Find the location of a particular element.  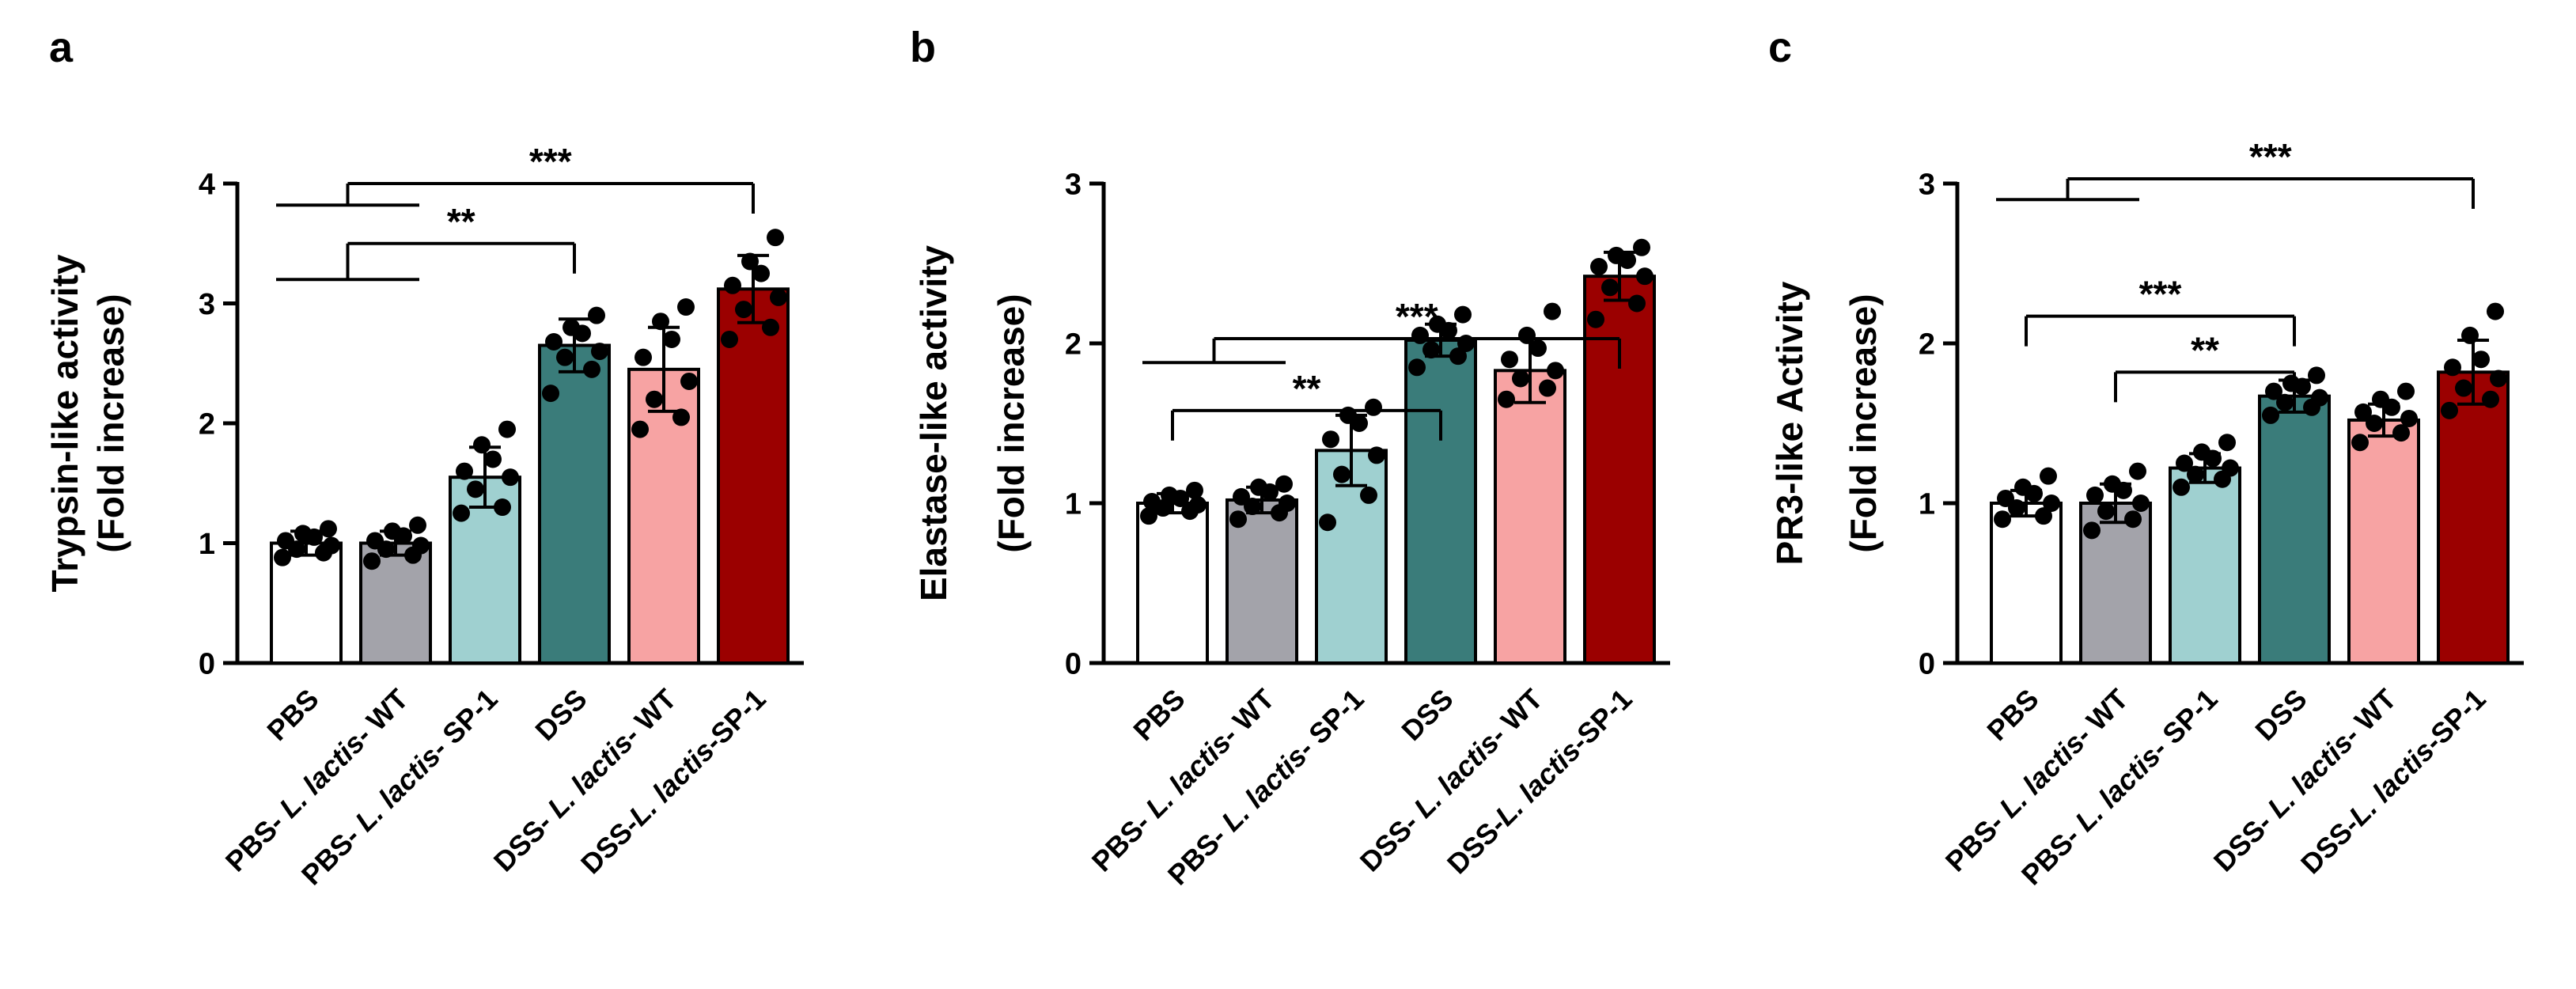

significance-label: *** is located at coordinates (2270, 156).